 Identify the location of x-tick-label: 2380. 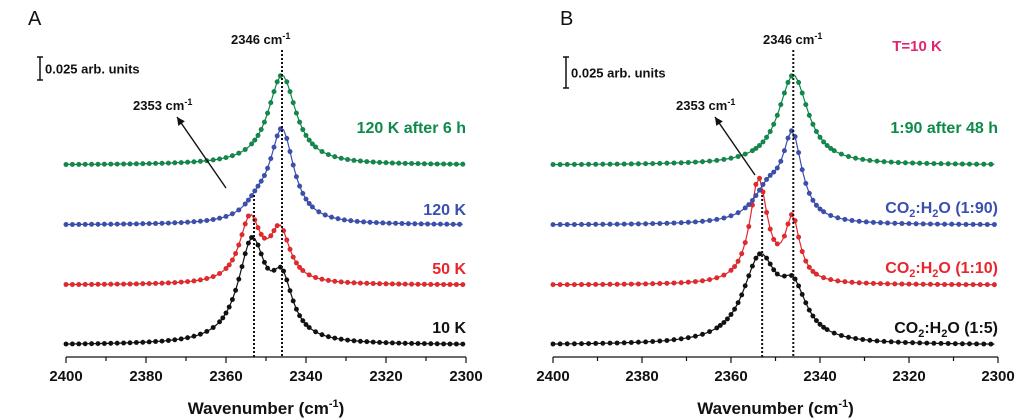
(145, 376).